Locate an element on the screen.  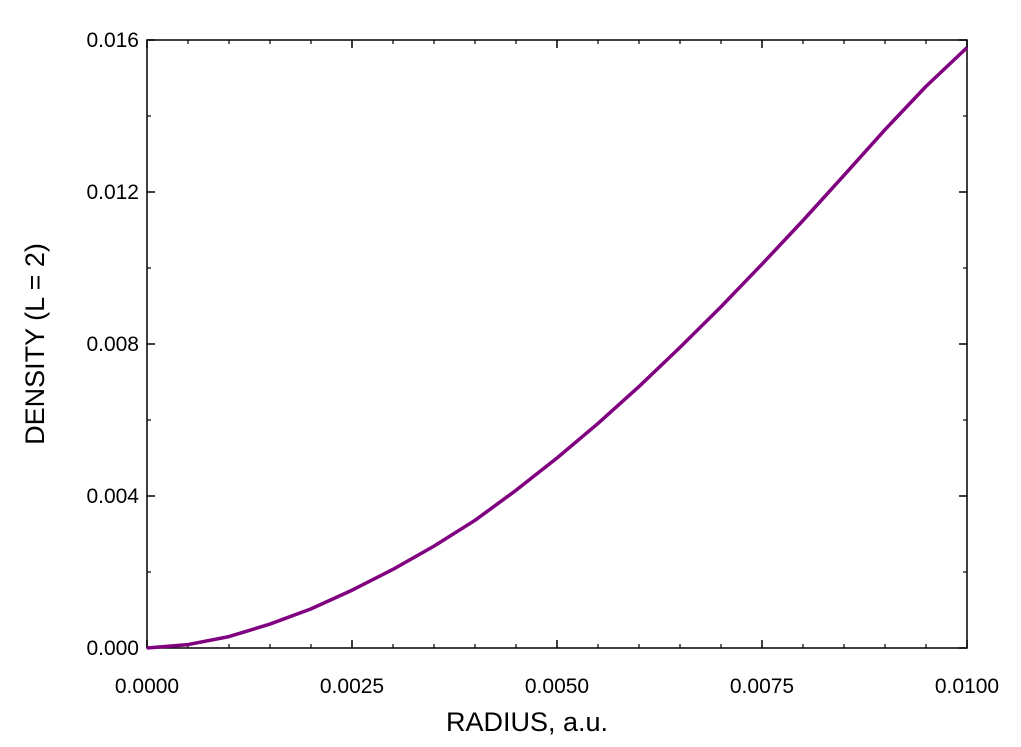
y-tick-label: 0.008 is located at coordinates (112, 344).